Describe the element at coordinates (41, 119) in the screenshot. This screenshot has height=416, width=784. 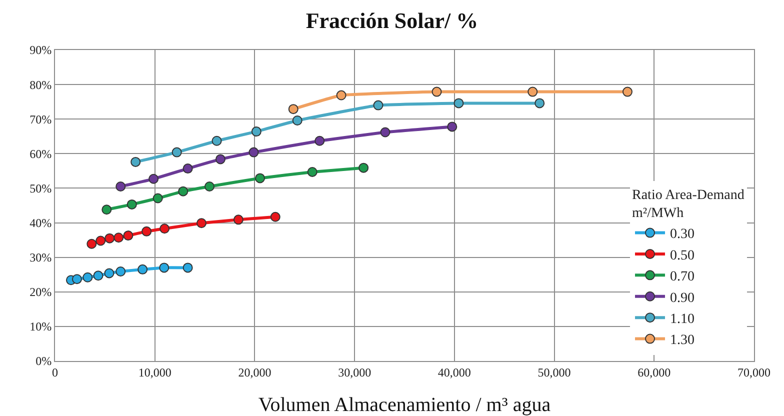
I see `y-tick-label: 70%` at that location.